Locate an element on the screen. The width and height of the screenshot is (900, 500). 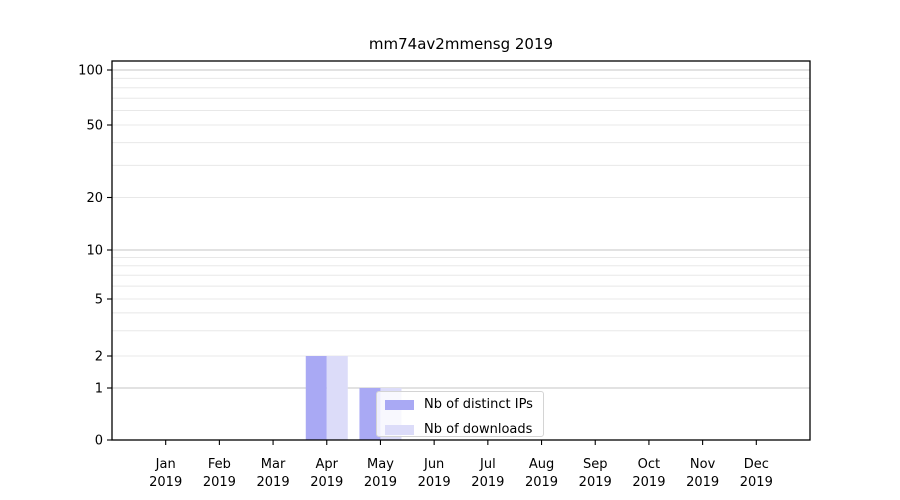
legend-entry-distinct-ips: Nb of distinct IPs is located at coordinates (460, 405).